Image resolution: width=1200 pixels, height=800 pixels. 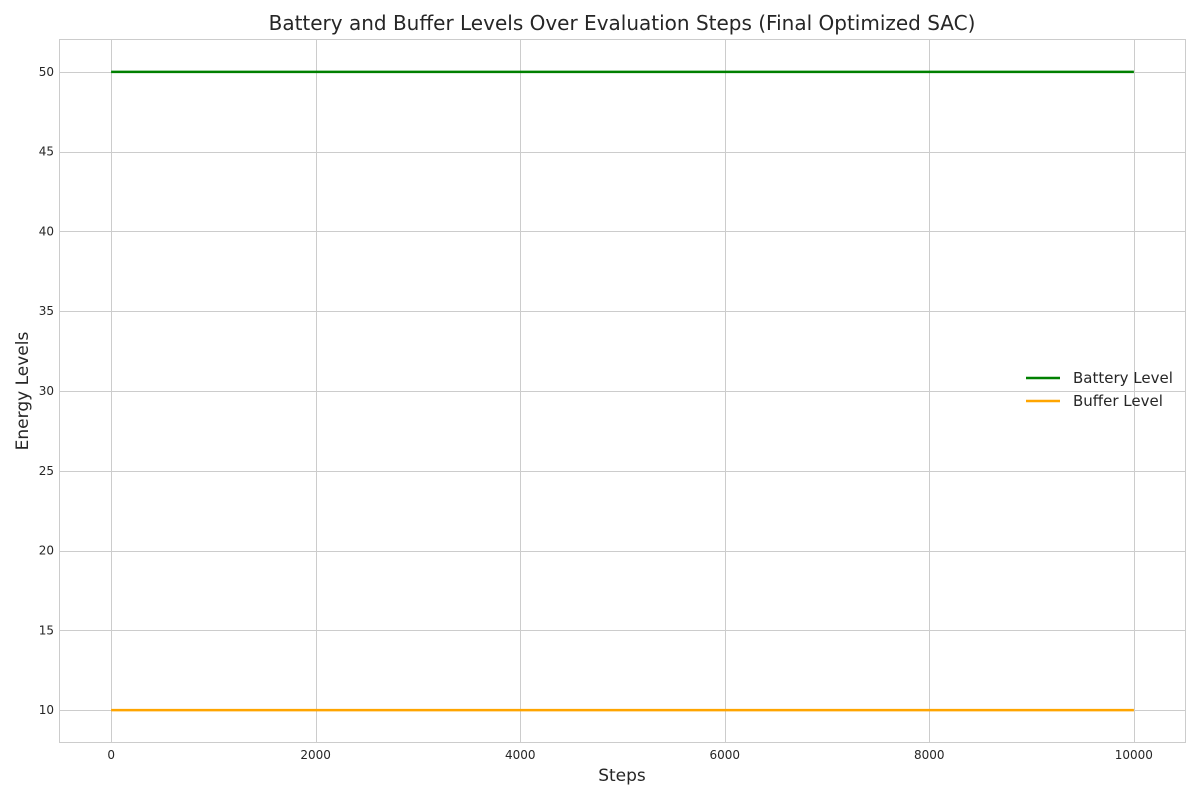 I want to click on legend-label: Buffer Level, so click(x=1118, y=401).